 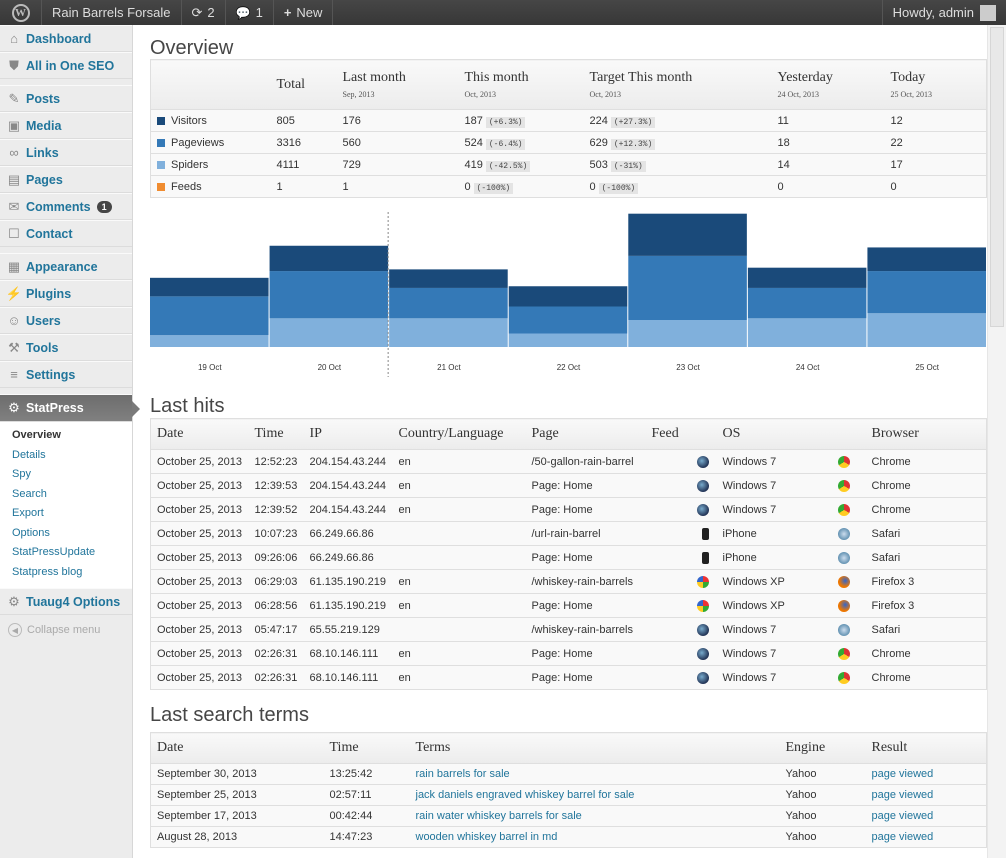 What do you see at coordinates (493, 188) in the screenshot?
I see `this-month-change: (-100%)` at bounding box center [493, 188].